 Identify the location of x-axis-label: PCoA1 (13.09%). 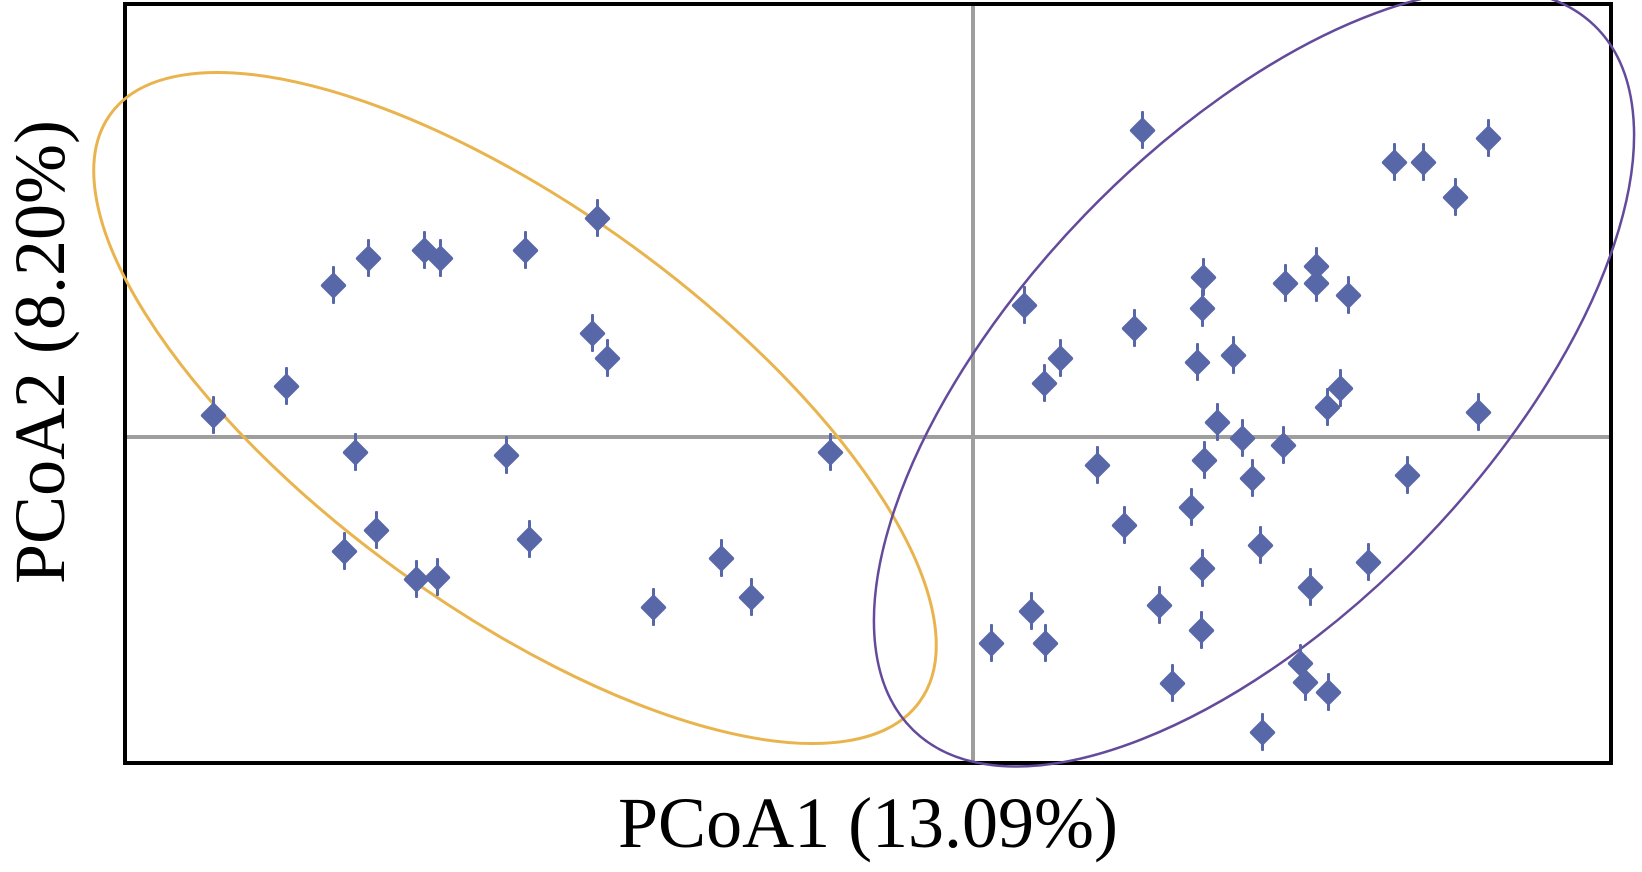
(868, 823).